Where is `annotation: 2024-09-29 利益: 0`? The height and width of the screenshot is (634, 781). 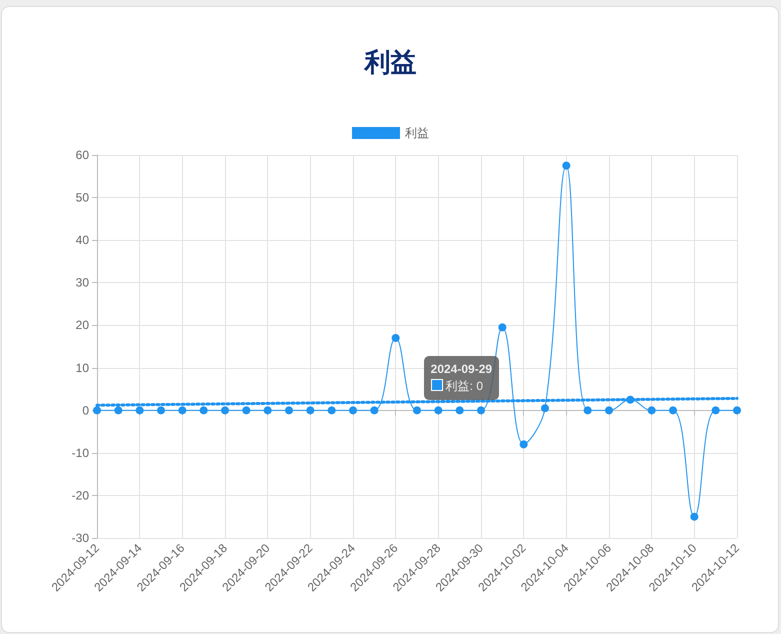
annotation: 2024-09-29 利益: 0 is located at coordinates (461, 379).